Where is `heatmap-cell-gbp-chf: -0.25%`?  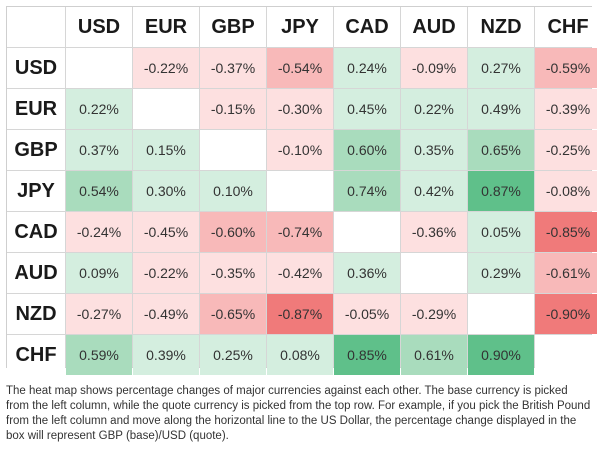
heatmap-cell-gbp-chf: -0.25% is located at coordinates (566, 150).